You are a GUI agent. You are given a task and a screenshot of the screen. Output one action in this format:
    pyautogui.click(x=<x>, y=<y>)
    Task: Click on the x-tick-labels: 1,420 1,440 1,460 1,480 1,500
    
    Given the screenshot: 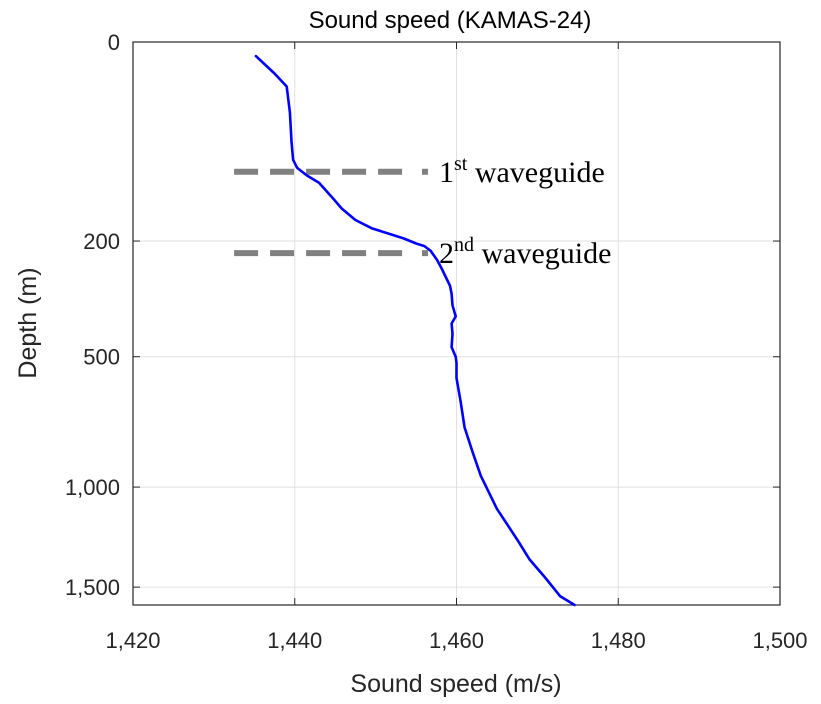 What is the action you would take?
    pyautogui.click(x=456, y=640)
    